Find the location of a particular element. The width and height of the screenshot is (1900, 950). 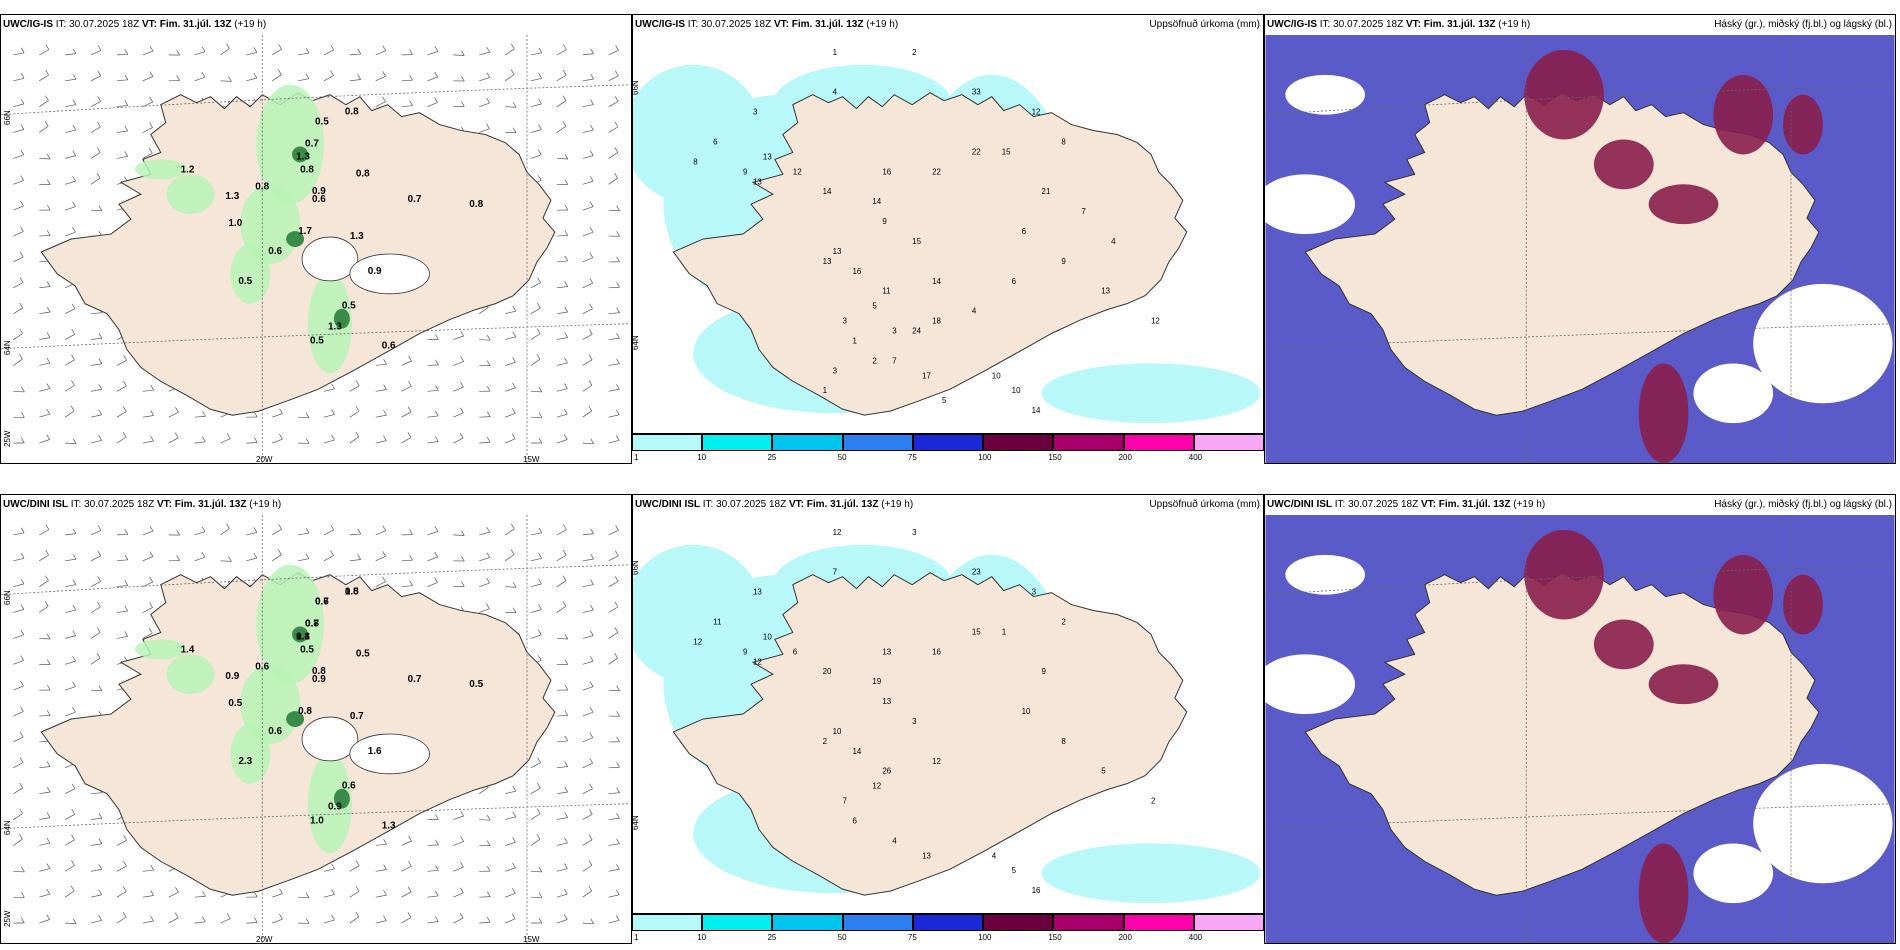

precip-value-label: 1 is located at coordinates (854, 340).